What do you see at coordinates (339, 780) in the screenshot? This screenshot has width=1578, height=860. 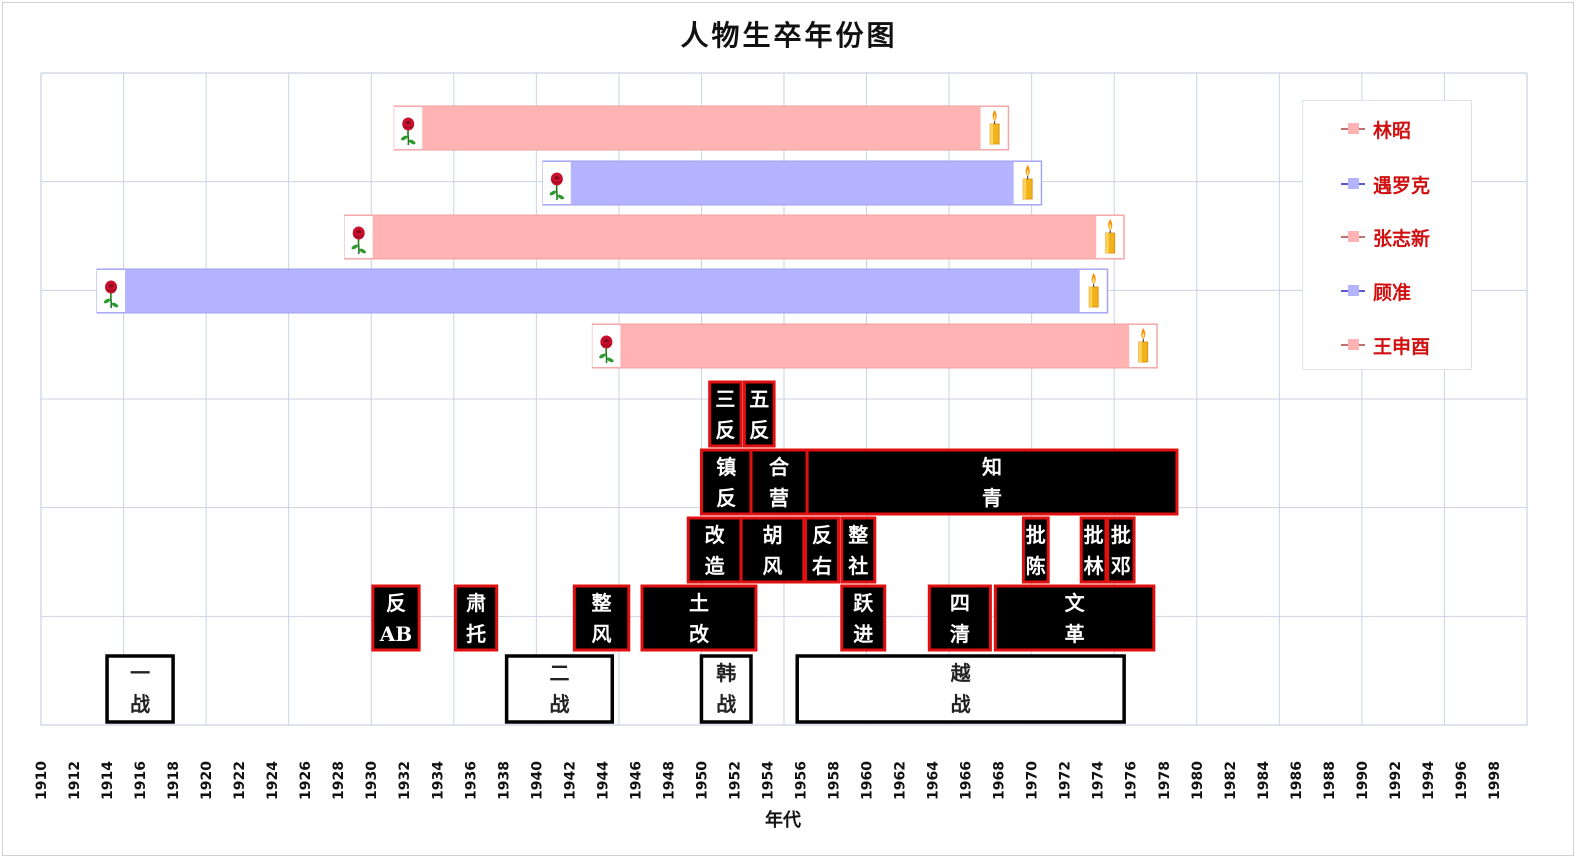 I see `x-tick-label: 1928` at bounding box center [339, 780].